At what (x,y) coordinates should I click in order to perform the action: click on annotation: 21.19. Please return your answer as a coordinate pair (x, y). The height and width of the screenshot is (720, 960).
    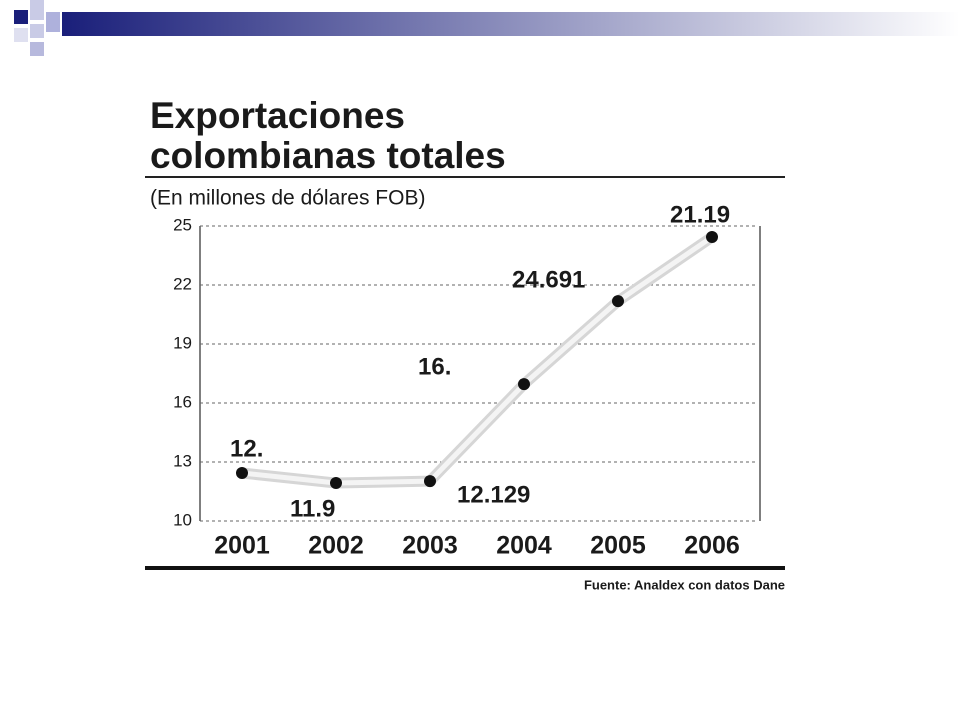
    Looking at the image, I should click on (700, 214).